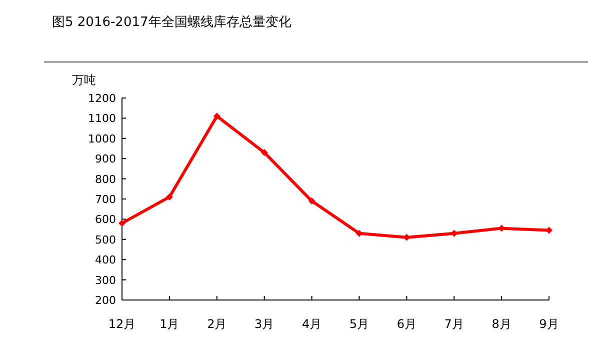 This screenshot has height=341, width=604. Describe the element at coordinates (105, 159) in the screenshot. I see `y-tick-label: 900` at that location.